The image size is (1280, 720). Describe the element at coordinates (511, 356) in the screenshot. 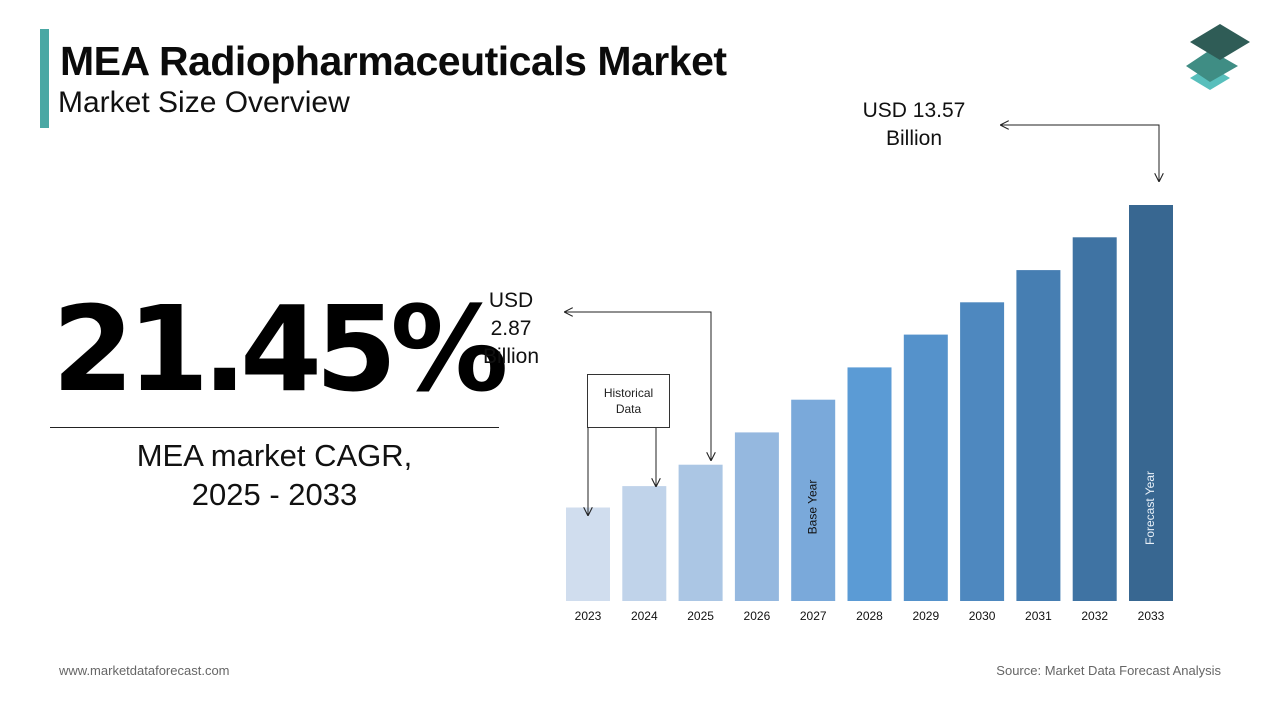

I see `start-callout-line3: Billion` at that location.